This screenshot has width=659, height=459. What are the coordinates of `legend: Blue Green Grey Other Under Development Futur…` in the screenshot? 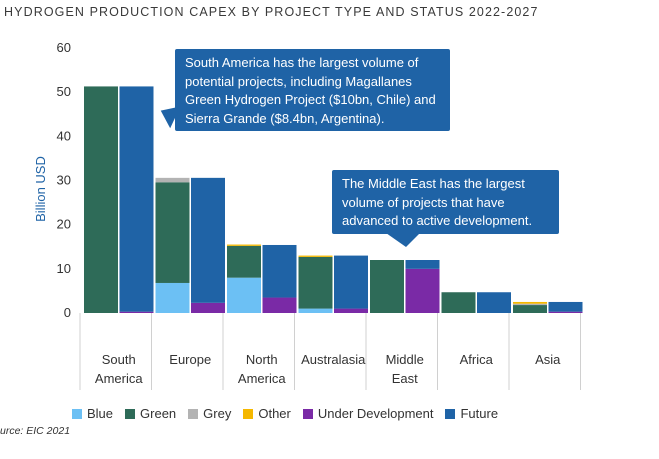 It's located at (291, 413).